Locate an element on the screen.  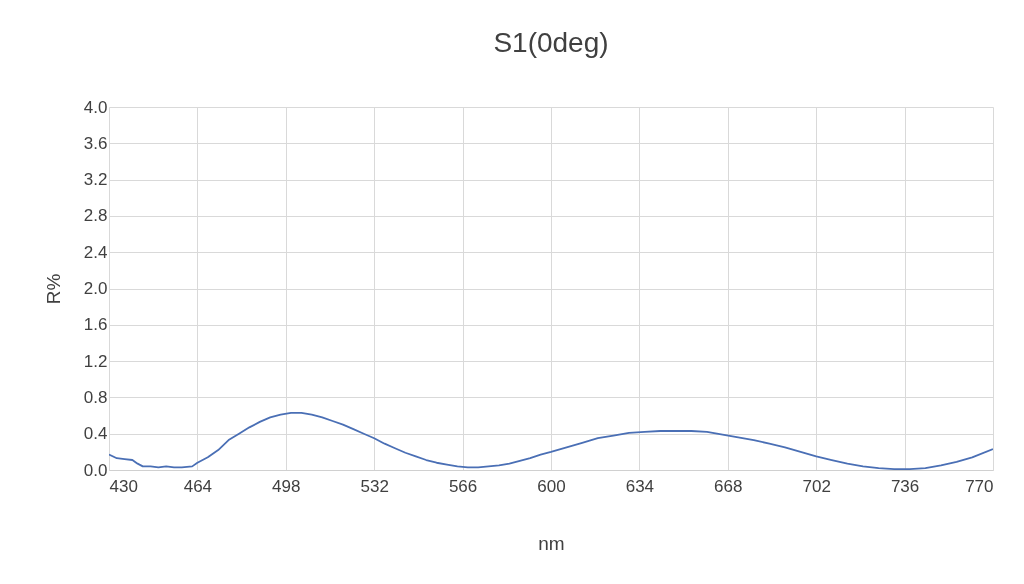
y-tick-label: 1.2 is located at coordinates (95, 361).